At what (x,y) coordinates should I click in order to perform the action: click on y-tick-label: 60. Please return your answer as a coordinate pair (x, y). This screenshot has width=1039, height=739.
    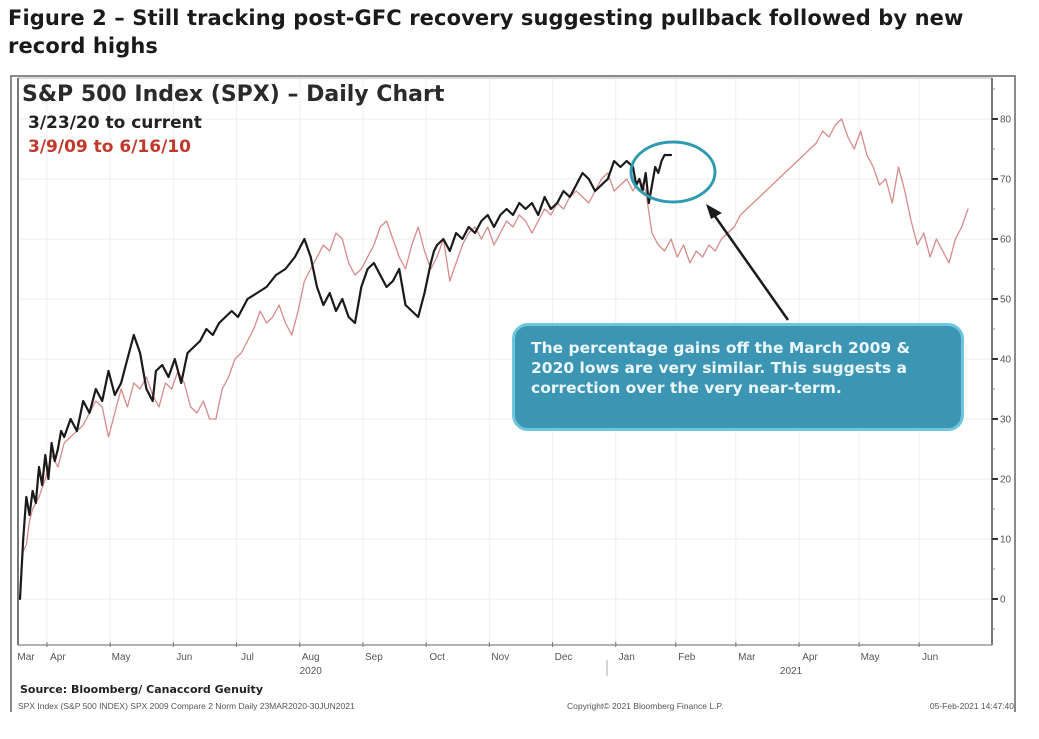
    Looking at the image, I should click on (1006, 240).